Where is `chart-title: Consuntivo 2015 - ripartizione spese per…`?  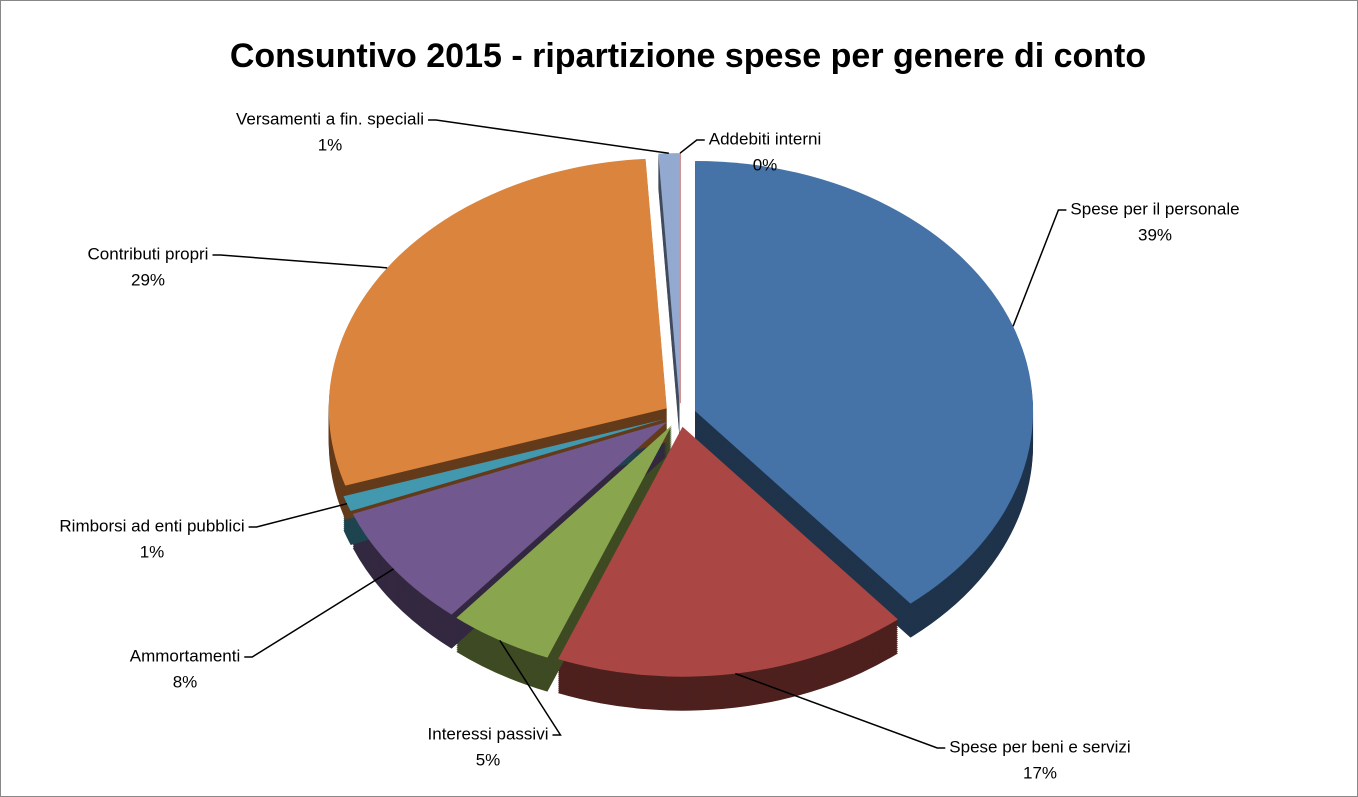
chart-title: Consuntivo 2015 - ripartizione spese per… is located at coordinates (688, 56).